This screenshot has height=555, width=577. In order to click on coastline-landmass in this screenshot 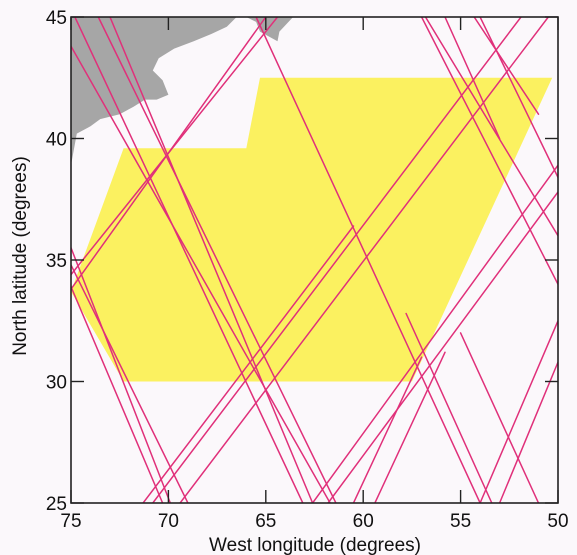, I will do `click(154, 91)`.